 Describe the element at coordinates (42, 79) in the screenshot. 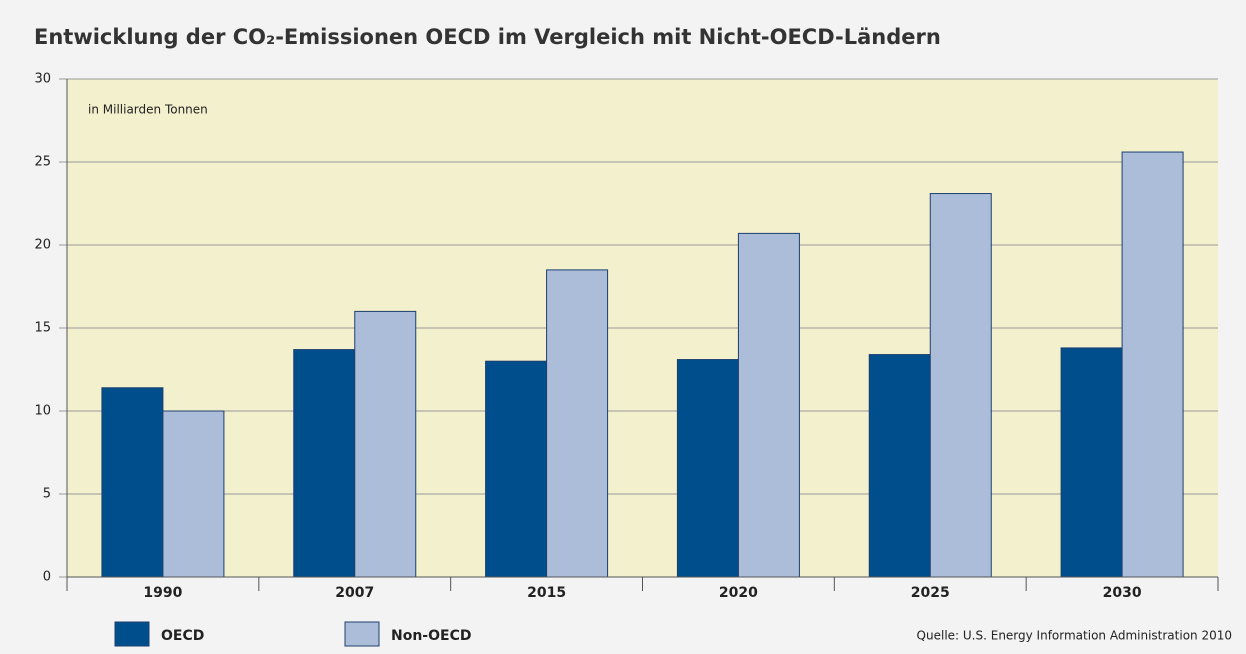

I see `y-tick-label: 30` at that location.